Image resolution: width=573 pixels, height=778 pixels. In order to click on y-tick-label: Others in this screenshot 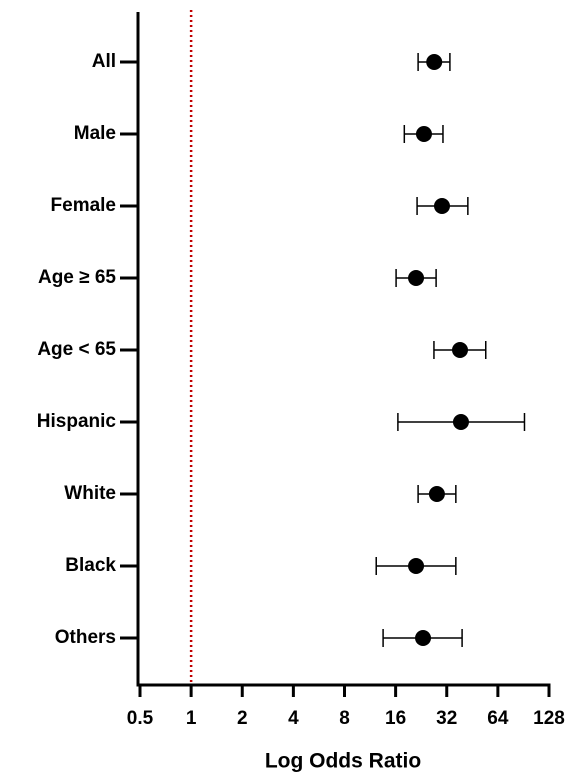, I will do `click(85, 637)`.